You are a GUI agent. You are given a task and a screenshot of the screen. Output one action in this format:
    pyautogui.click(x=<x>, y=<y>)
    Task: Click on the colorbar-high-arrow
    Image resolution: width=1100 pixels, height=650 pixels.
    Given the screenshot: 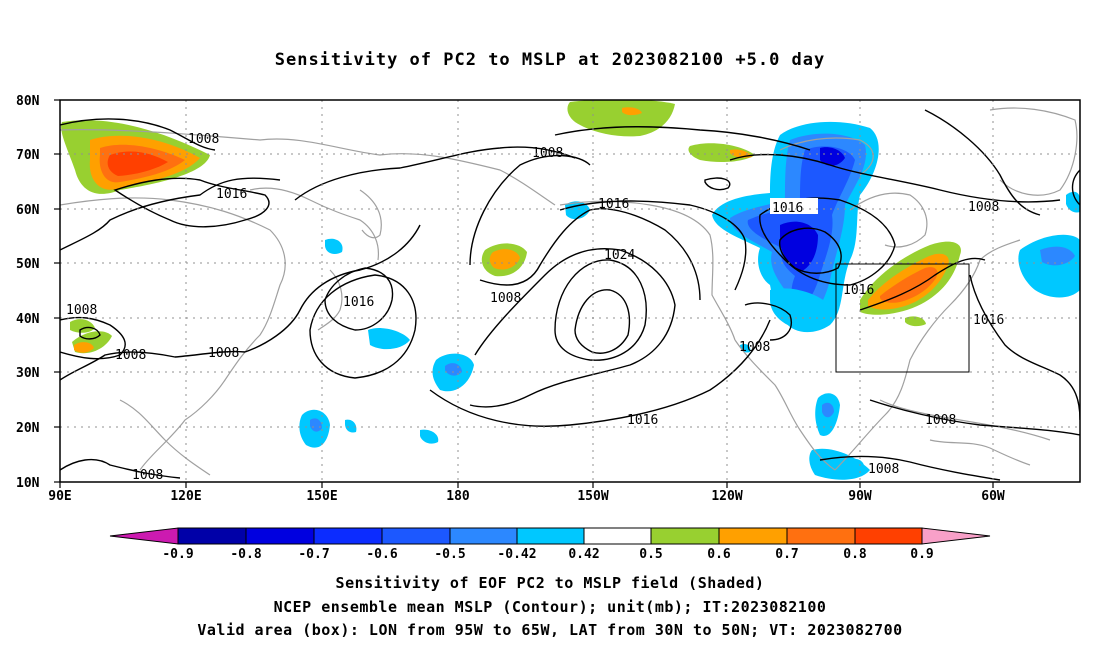 What is the action you would take?
    pyautogui.click(x=956, y=536)
    